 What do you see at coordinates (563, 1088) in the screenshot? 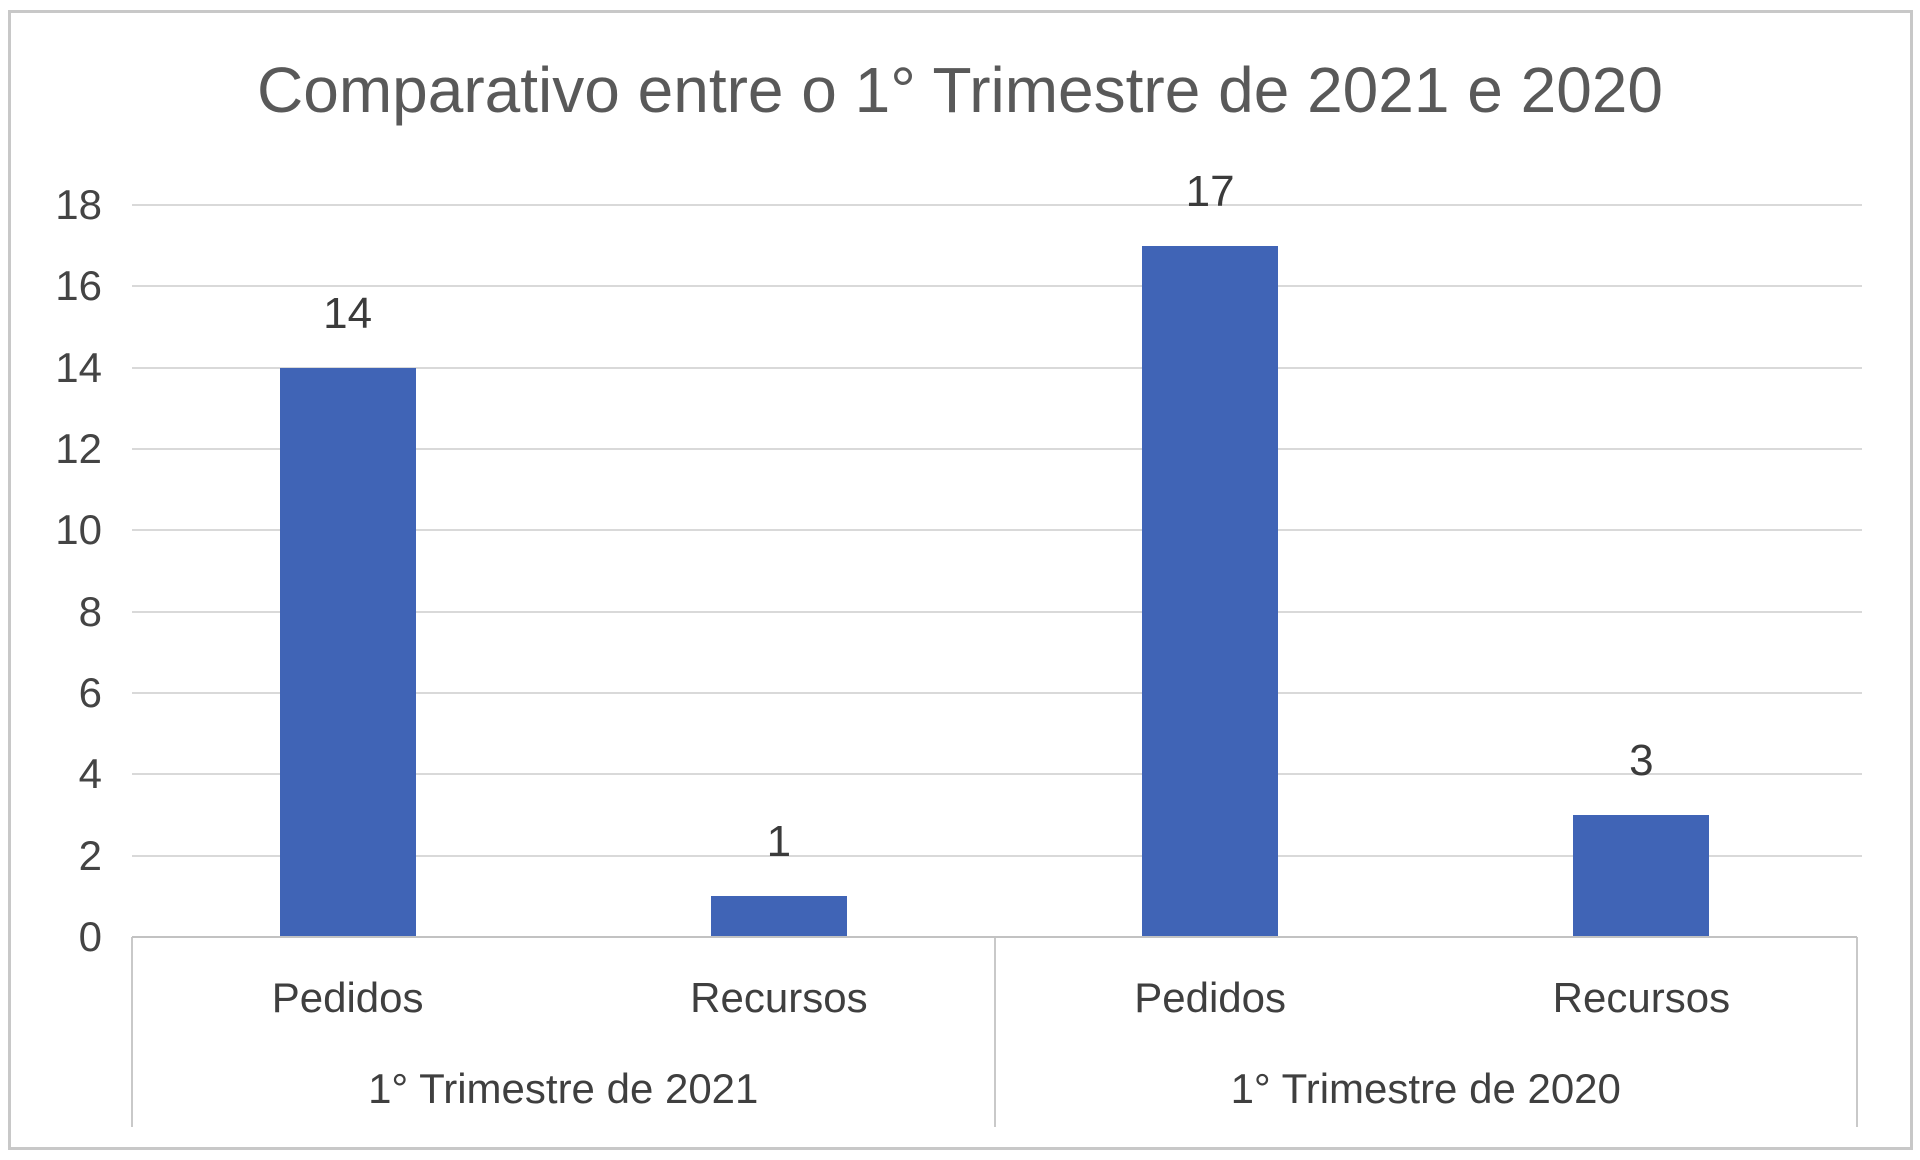
I see `group-label: 1° Trimestre de 2021` at bounding box center [563, 1088].